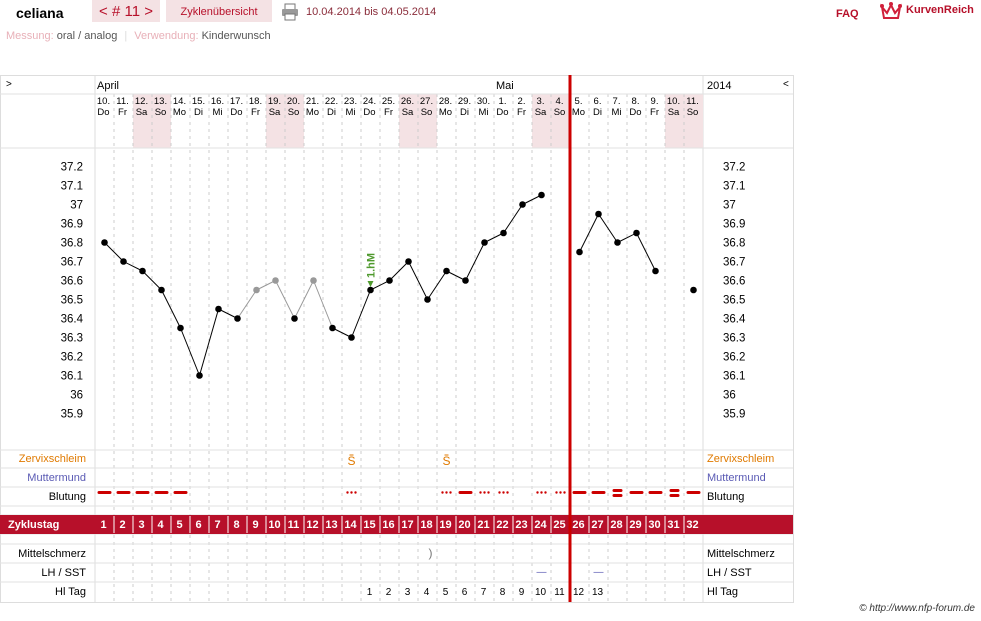 This screenshot has width=981, height=621. I want to click on y-tick-left: 37, so click(76, 206).